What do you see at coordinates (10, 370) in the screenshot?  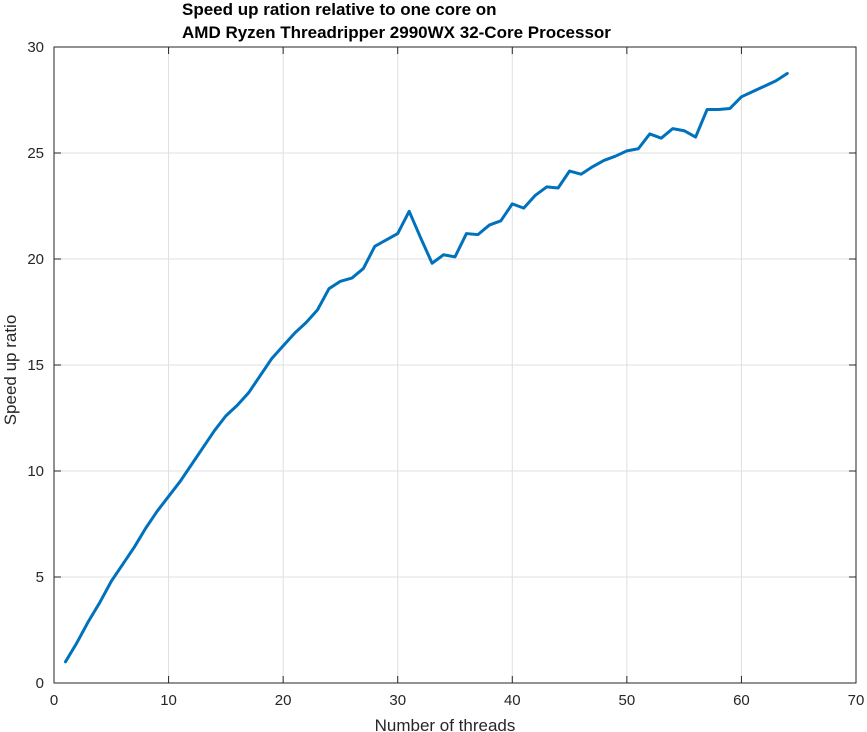 I see `y-axis-label: Speed up ratio` at bounding box center [10, 370].